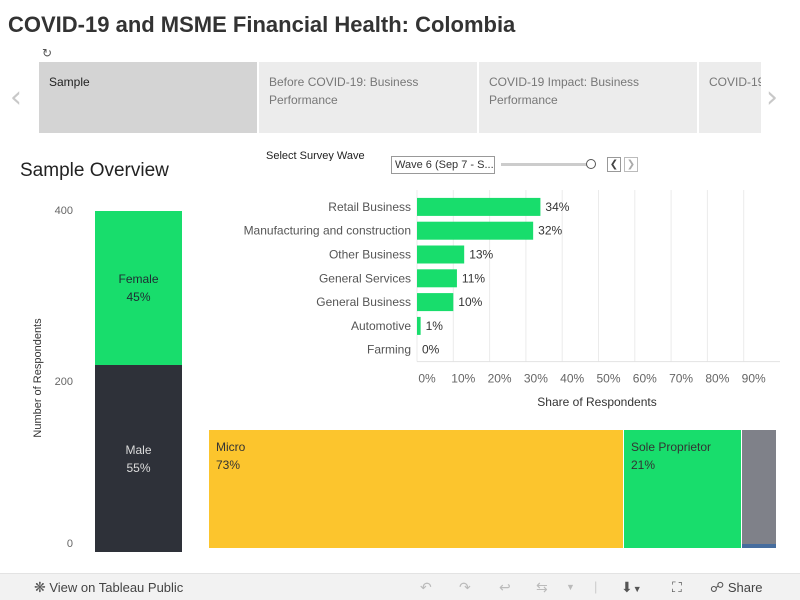 The width and height of the screenshot is (800, 600). Describe the element at coordinates (717, 587) in the screenshot. I see `share-icon: ☍` at that location.